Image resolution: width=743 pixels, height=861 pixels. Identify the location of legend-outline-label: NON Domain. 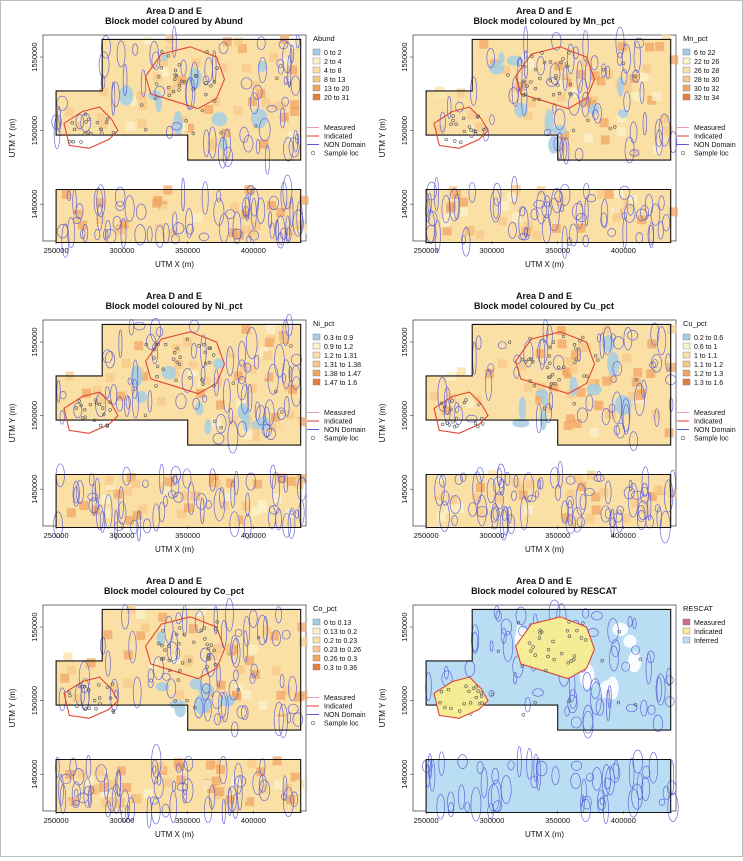
(345, 715).